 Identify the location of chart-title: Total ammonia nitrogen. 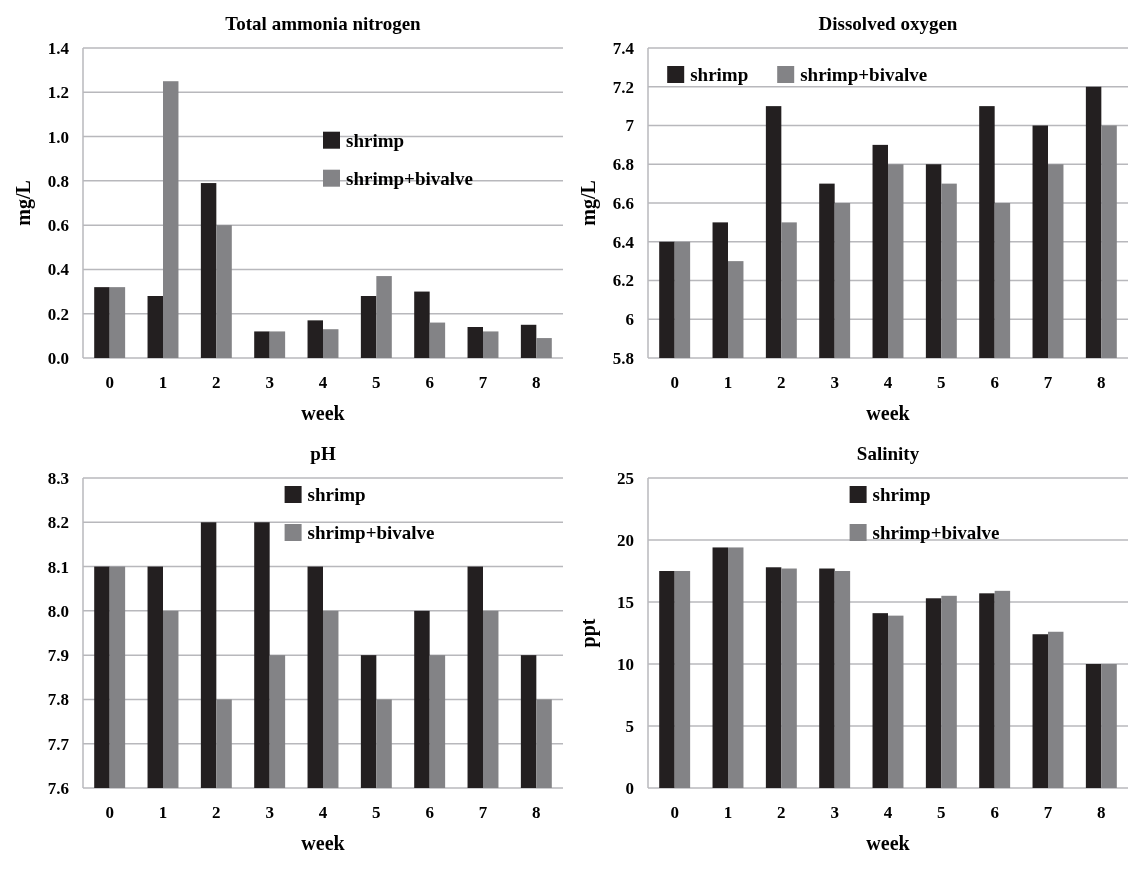
(323, 23).